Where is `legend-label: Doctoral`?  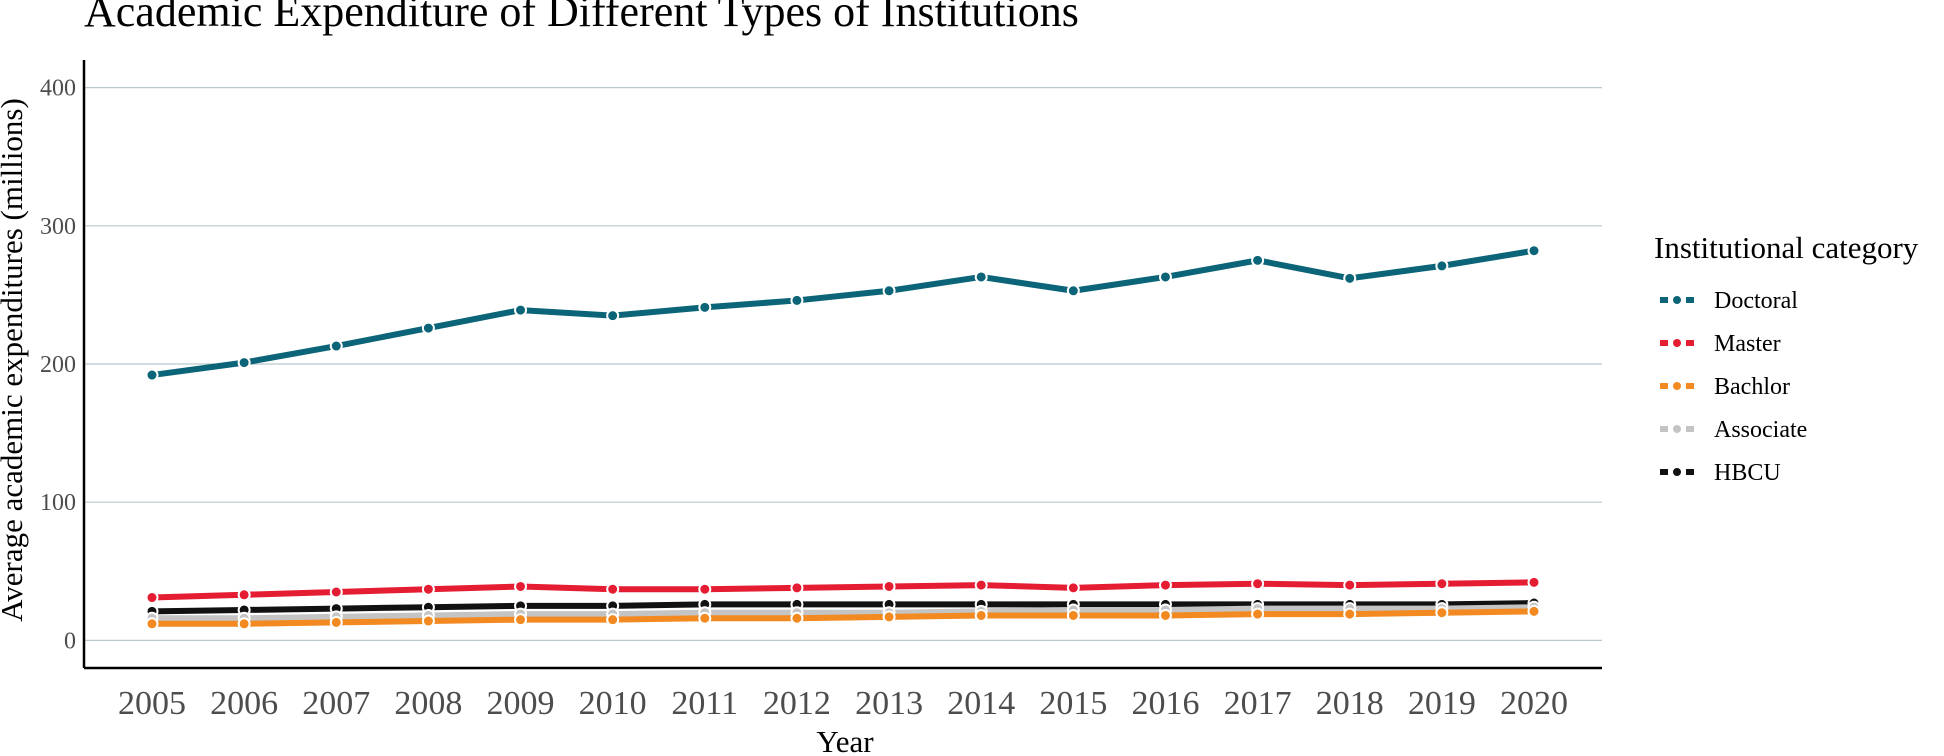 legend-label: Doctoral is located at coordinates (1756, 301).